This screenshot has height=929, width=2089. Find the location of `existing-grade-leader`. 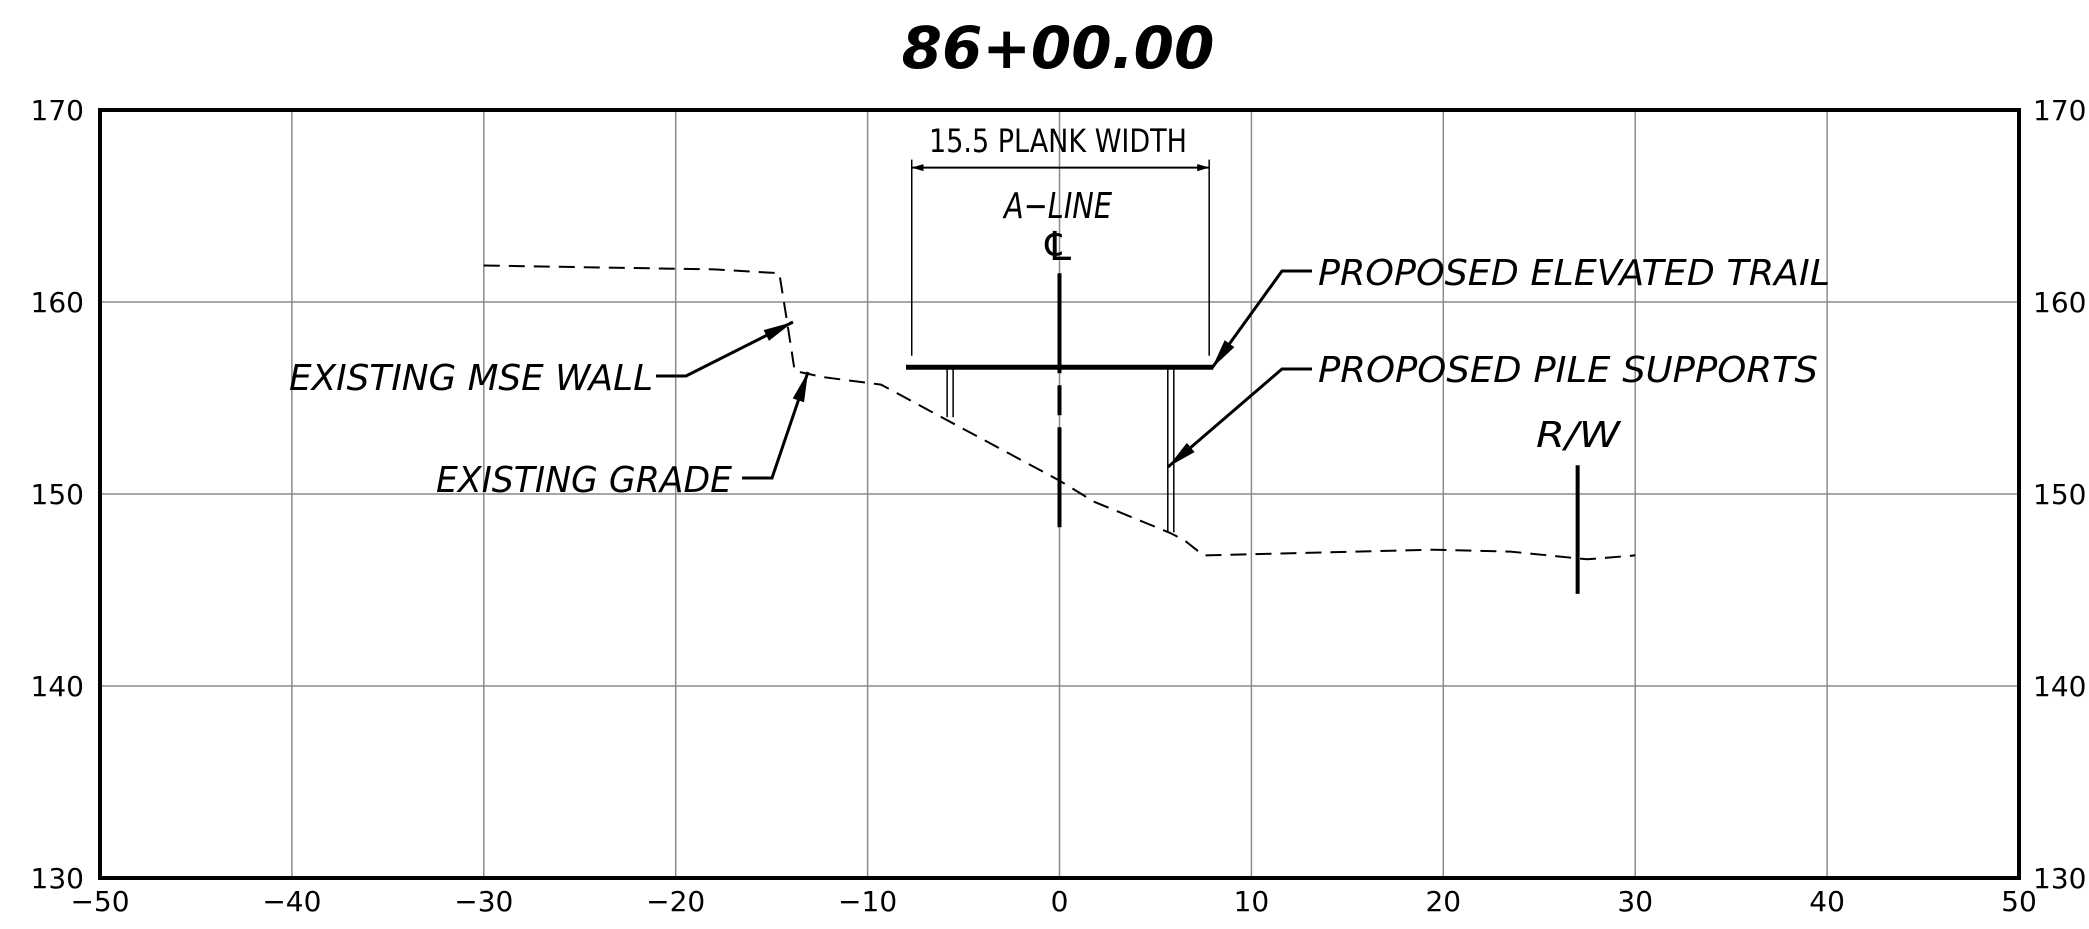

existing-grade-leader is located at coordinates (776, 425).